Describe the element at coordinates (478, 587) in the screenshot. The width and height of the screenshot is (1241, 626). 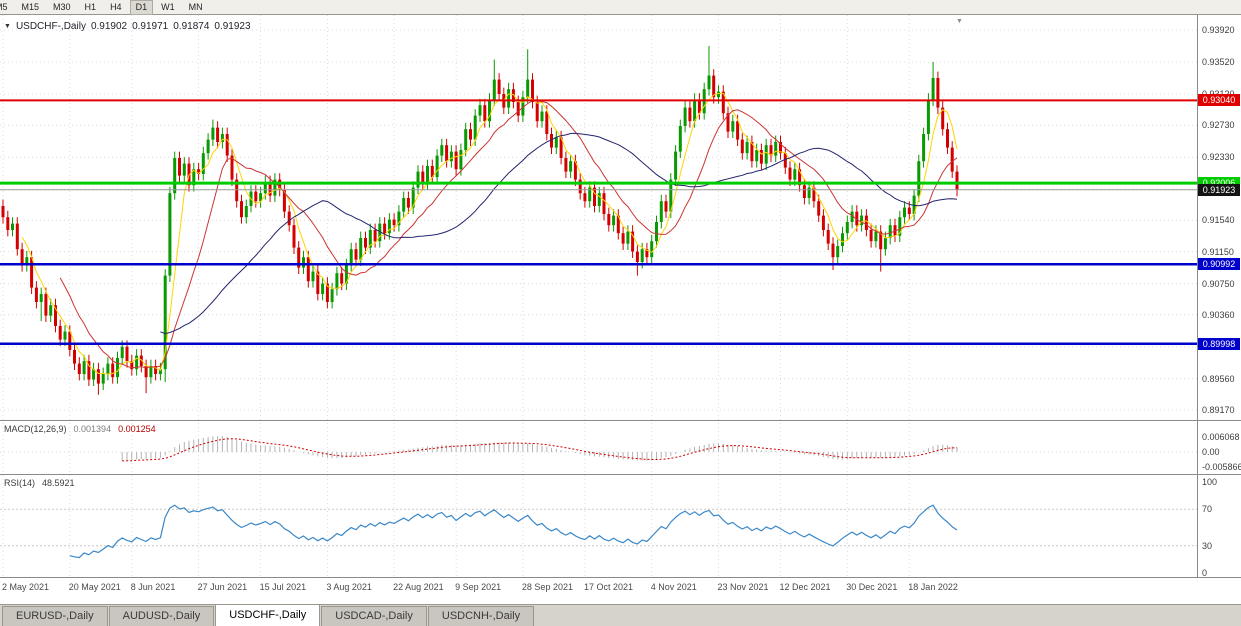
I see `date-label: 9 Sep 2021` at that location.